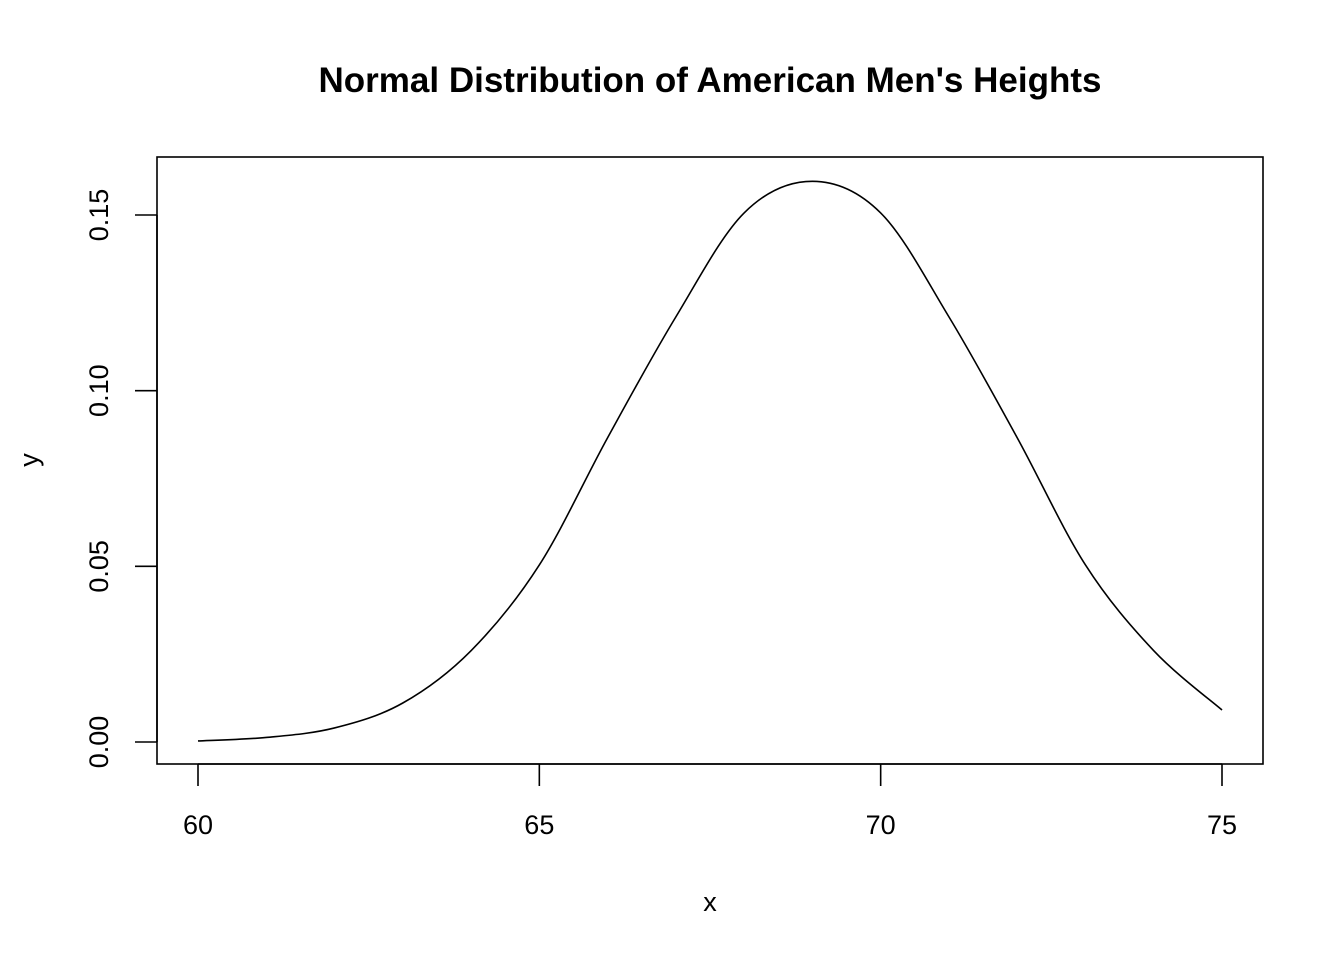  Describe the element at coordinates (881, 825) in the screenshot. I see `x-tick-label: 70` at that location.